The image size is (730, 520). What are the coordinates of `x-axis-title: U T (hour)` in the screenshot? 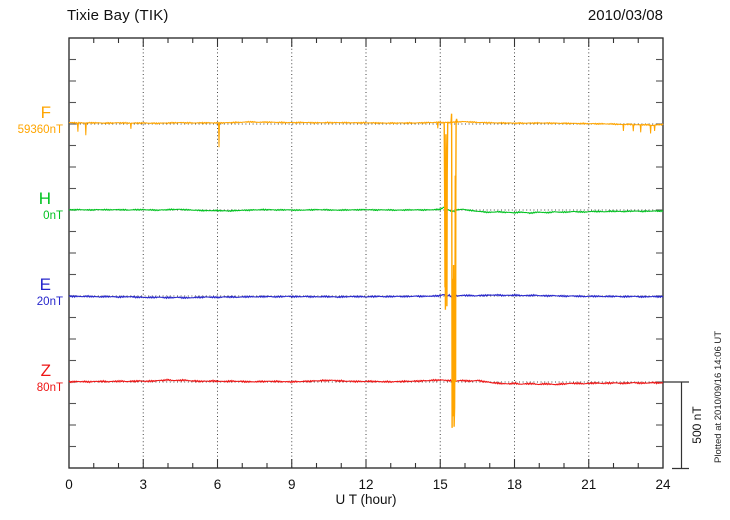 It's located at (366, 499).